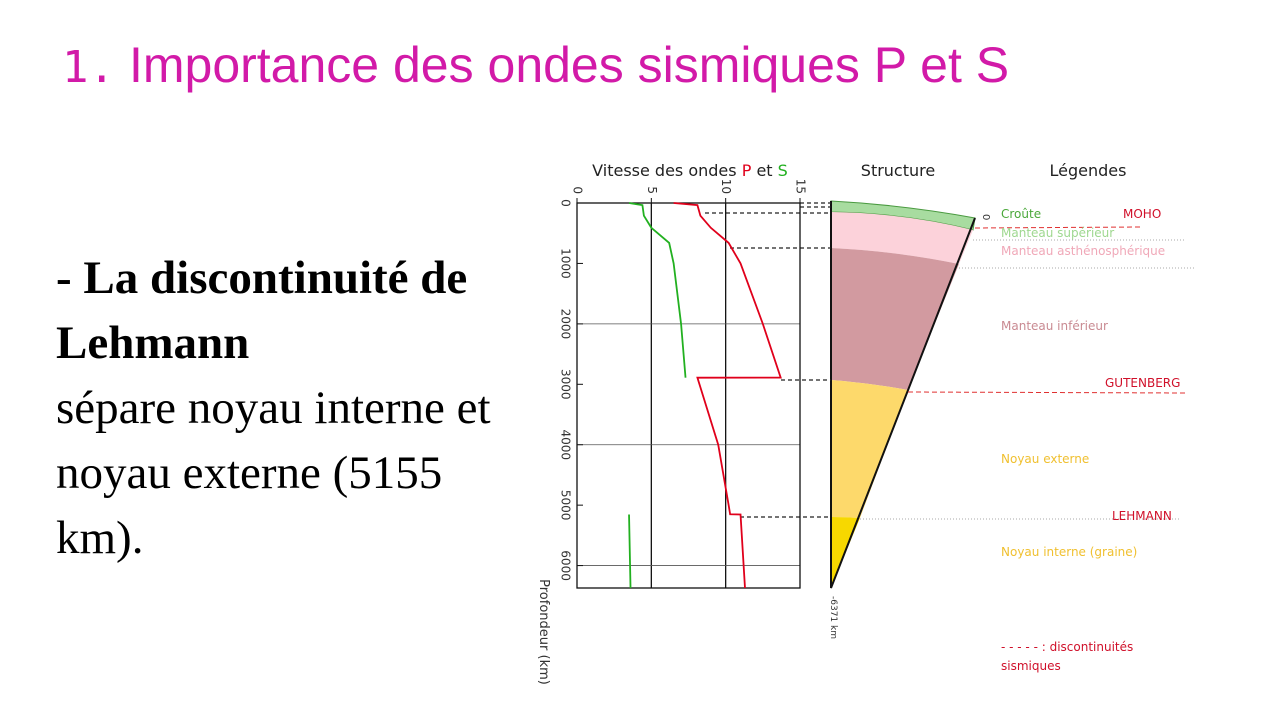  I want to click on y-tick-label: 2000, so click(566, 324).